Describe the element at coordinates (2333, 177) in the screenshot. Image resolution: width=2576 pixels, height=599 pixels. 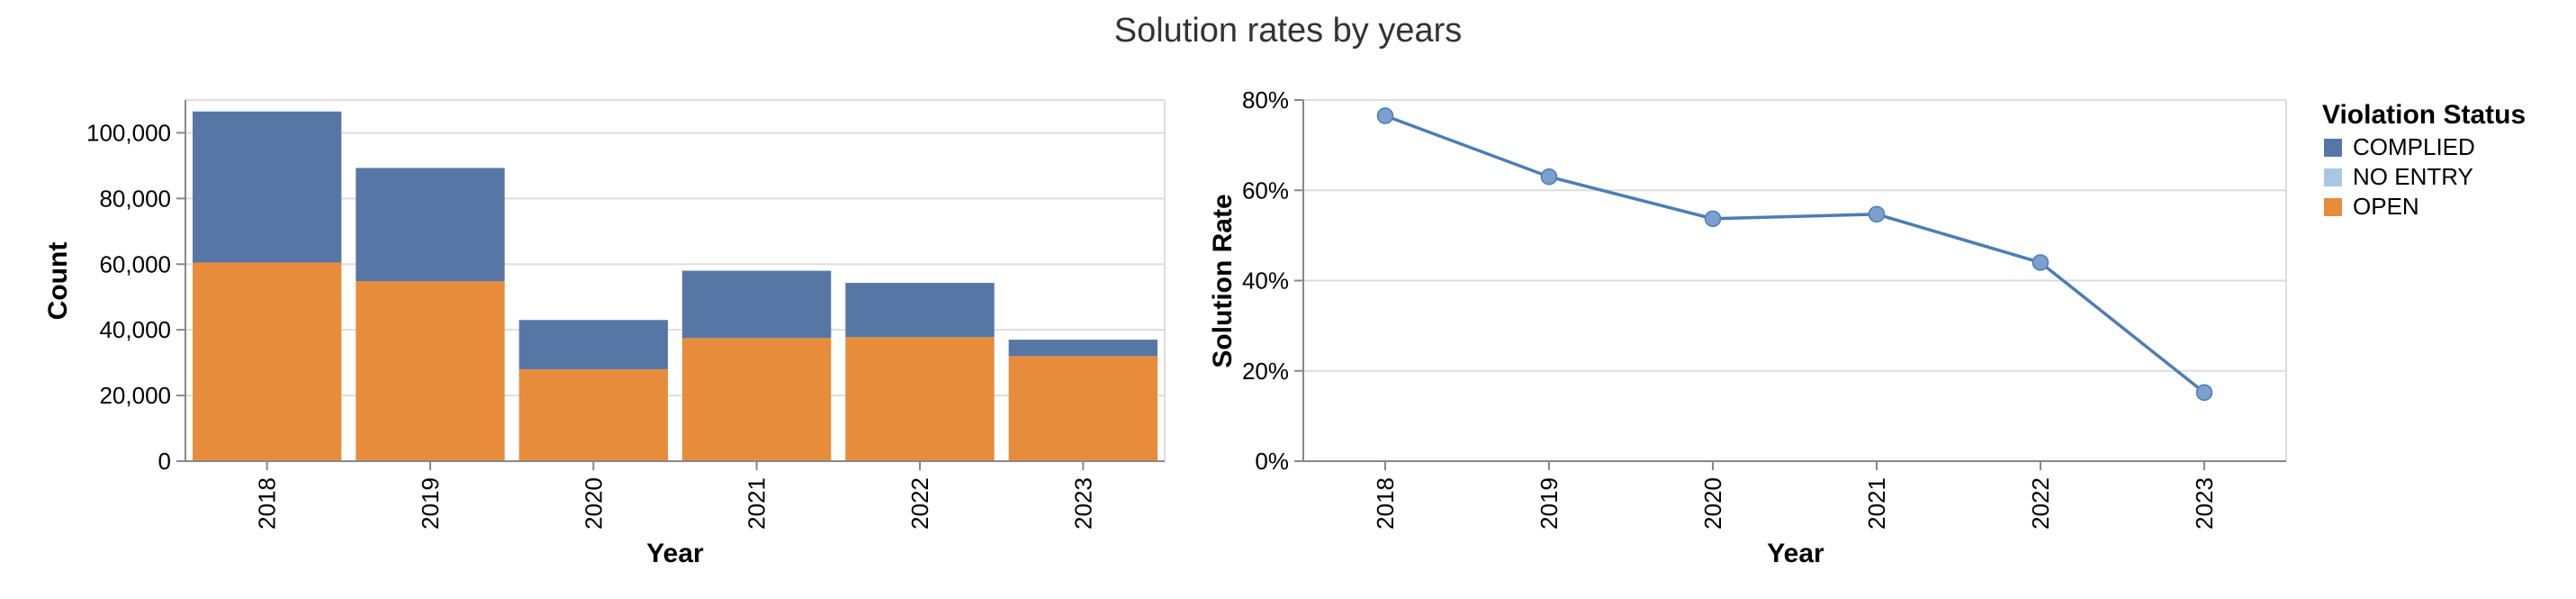
I see `legend-swatch-no-entry` at that location.